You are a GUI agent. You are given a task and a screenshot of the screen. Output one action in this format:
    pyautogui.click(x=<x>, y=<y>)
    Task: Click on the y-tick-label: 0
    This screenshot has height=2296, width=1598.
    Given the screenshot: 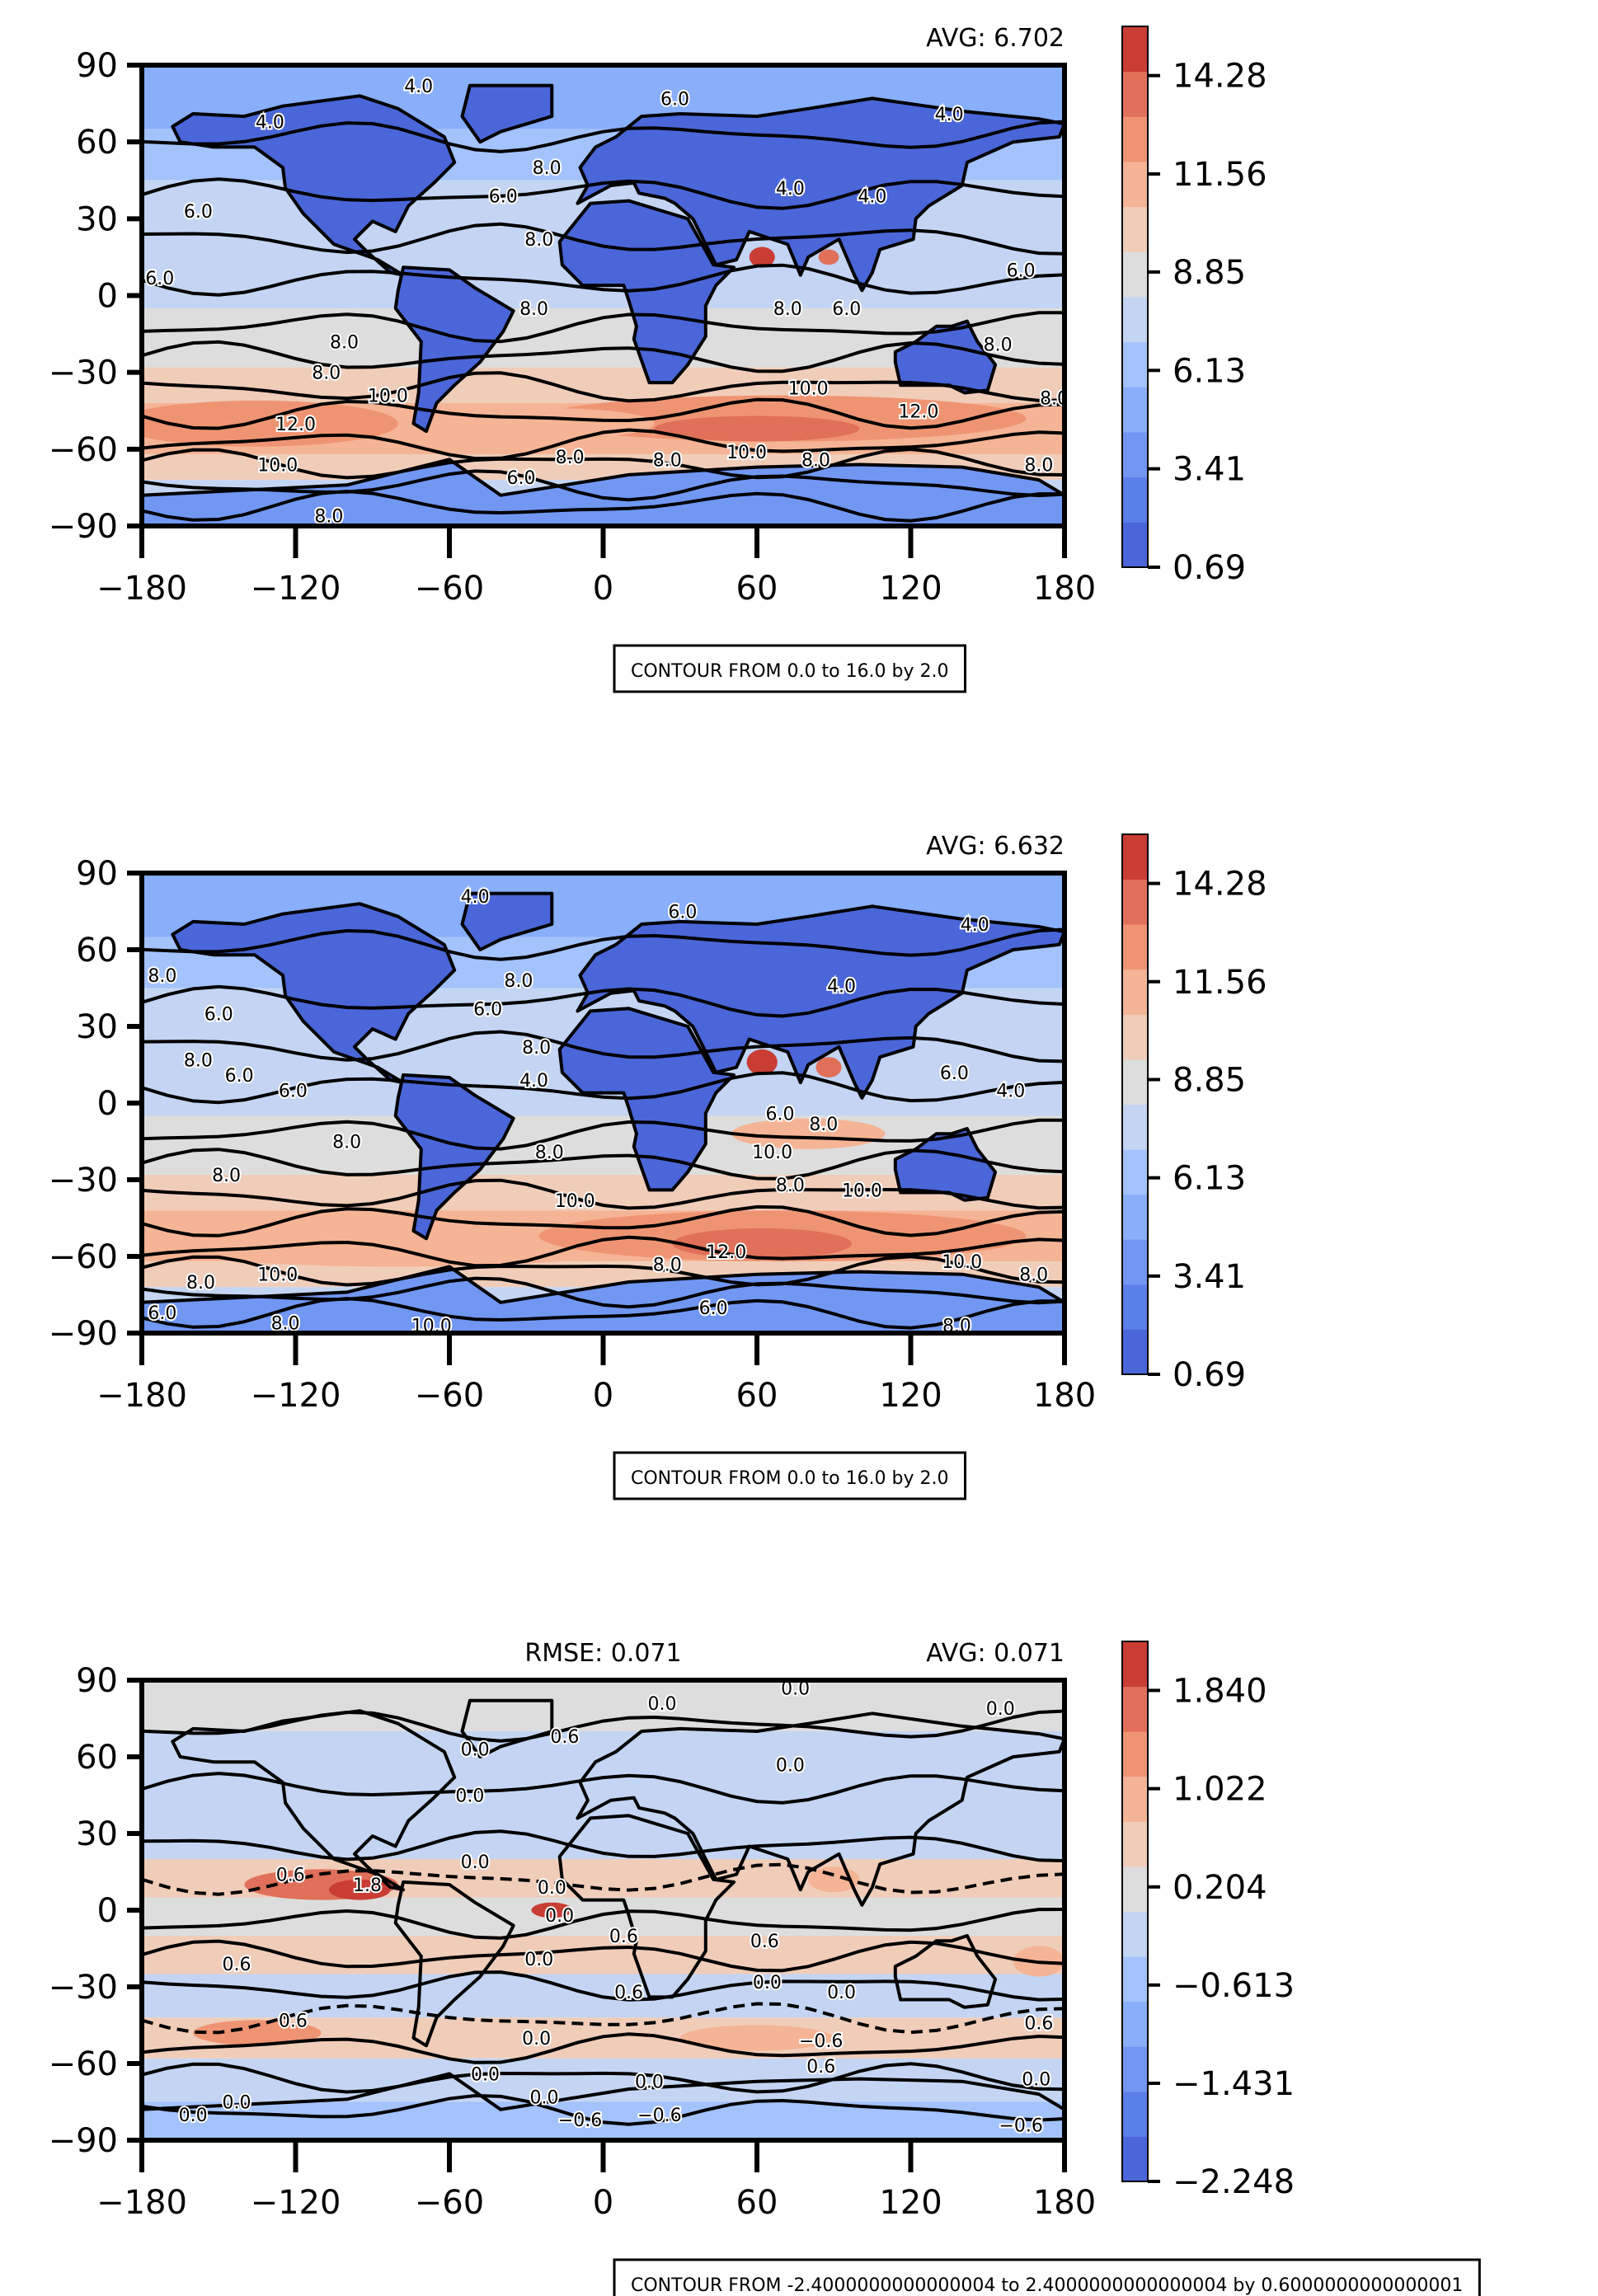 What is the action you would take?
    pyautogui.click(x=107, y=1911)
    